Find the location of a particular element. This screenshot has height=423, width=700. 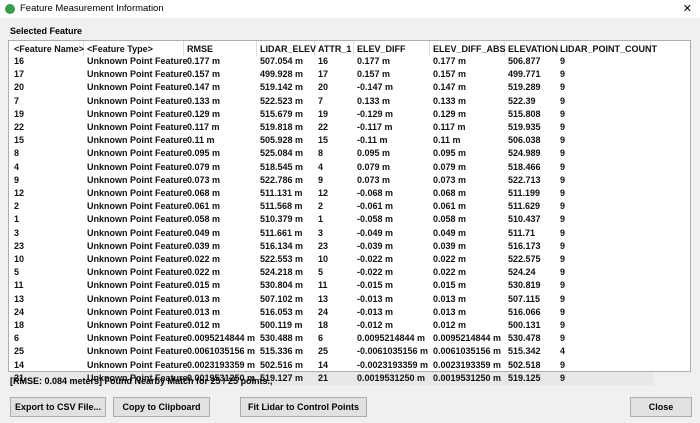

table-cell: 511.199 is located at coordinates (524, 193).